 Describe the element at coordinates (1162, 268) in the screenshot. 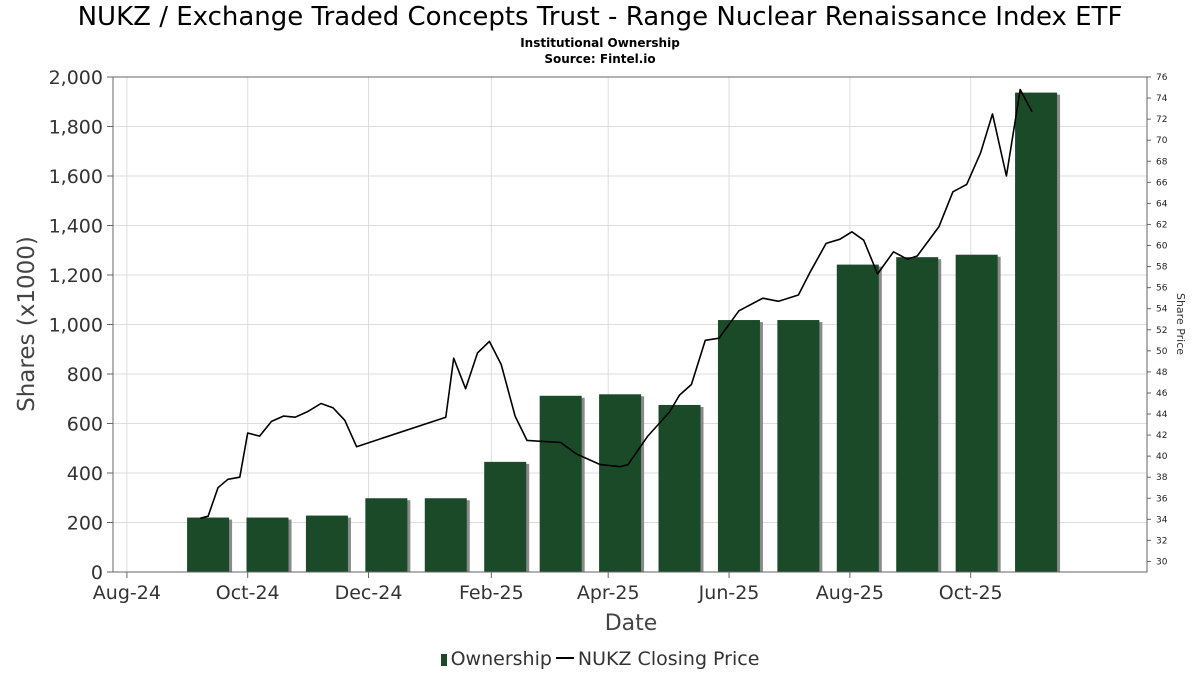

I see `y2-tick-label-14: 58` at that location.